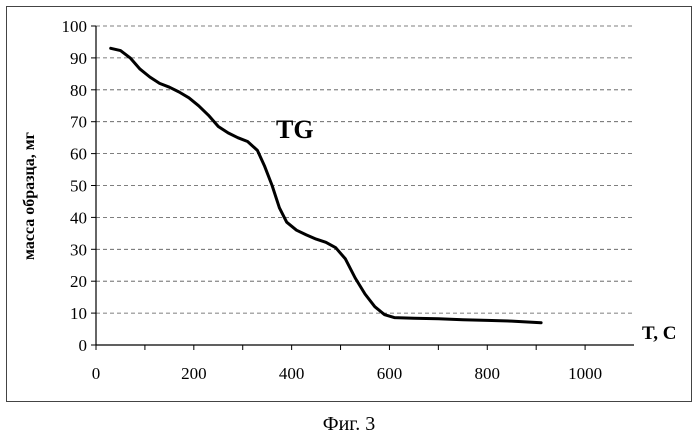  What do you see at coordinates (295, 129) in the screenshot?
I see `tg-annotation: TG` at bounding box center [295, 129].